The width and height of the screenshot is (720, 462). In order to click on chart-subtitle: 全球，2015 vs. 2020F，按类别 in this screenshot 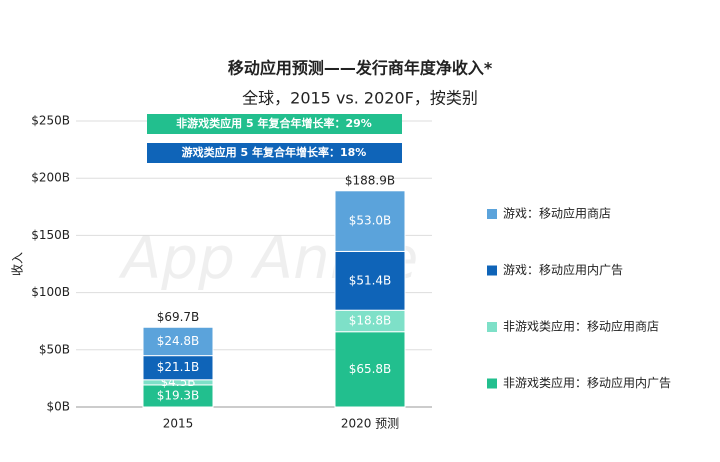, I will do `click(360, 98)`.